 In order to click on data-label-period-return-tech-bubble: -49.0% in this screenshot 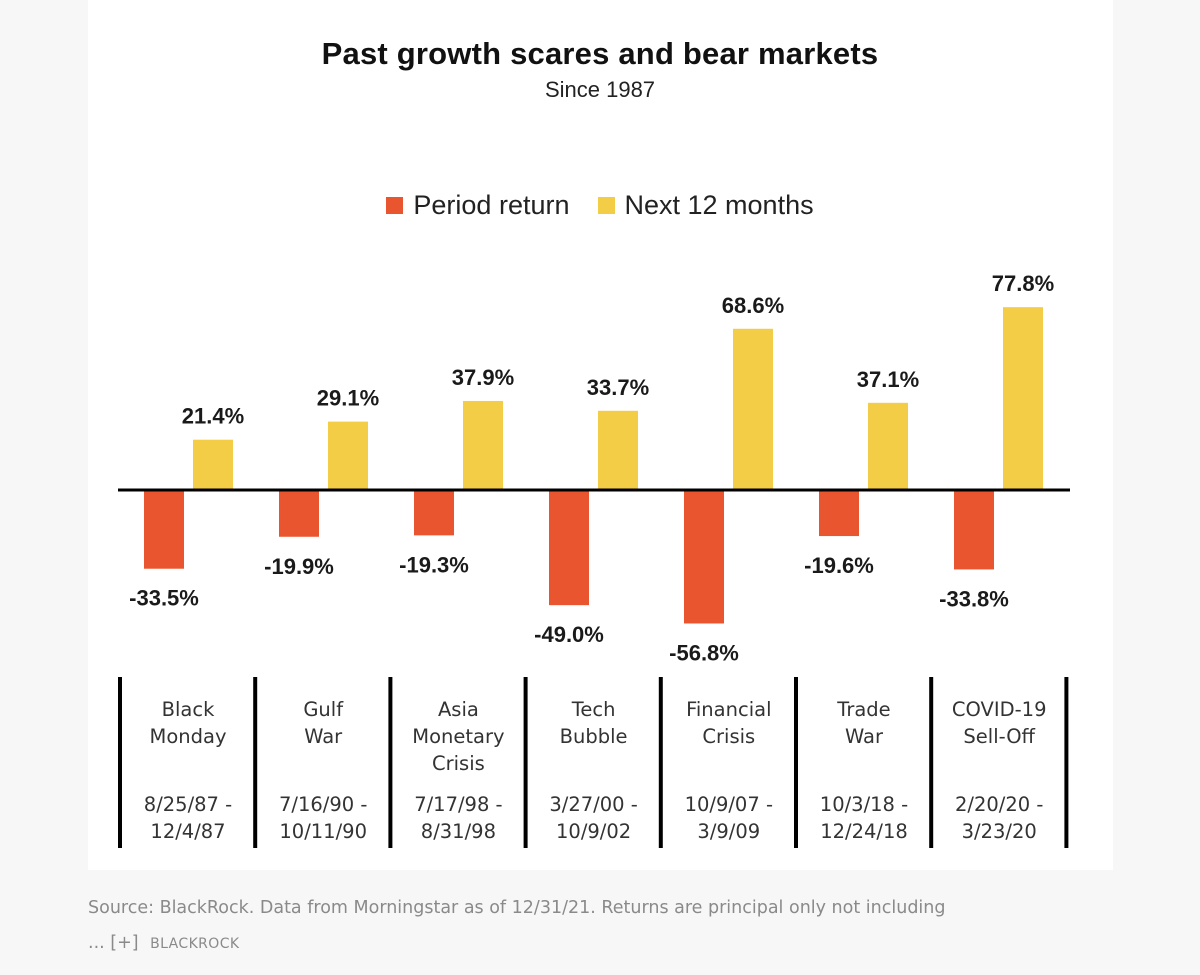, I will do `click(569, 634)`.